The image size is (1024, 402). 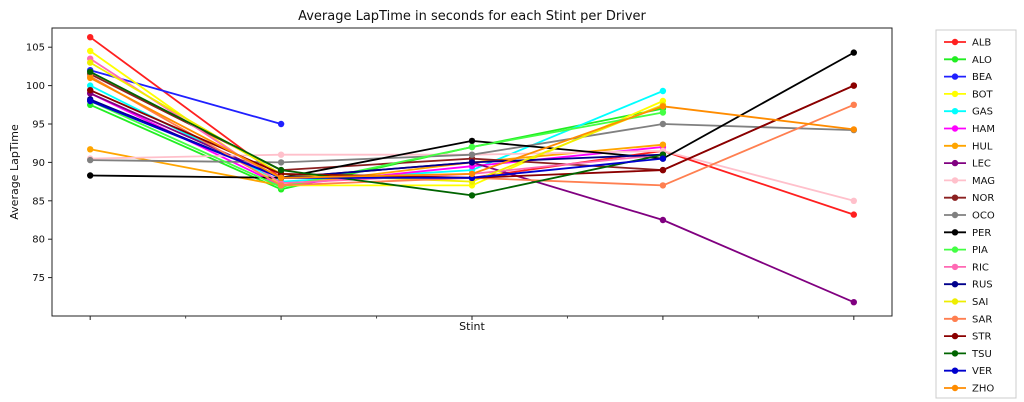 What do you see at coordinates (980, 250) in the screenshot?
I see `legend-label: PIA` at bounding box center [980, 250].